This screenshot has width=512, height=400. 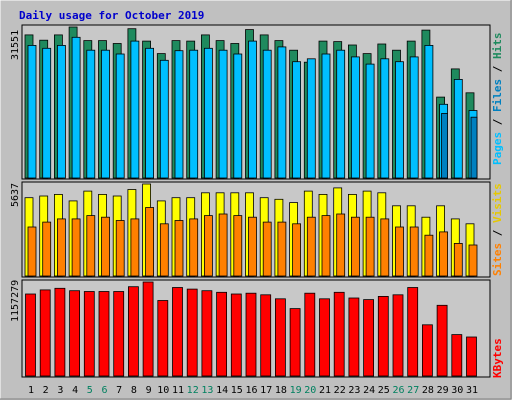 I want to click on x-tick-label: 1, so click(x=31, y=390).